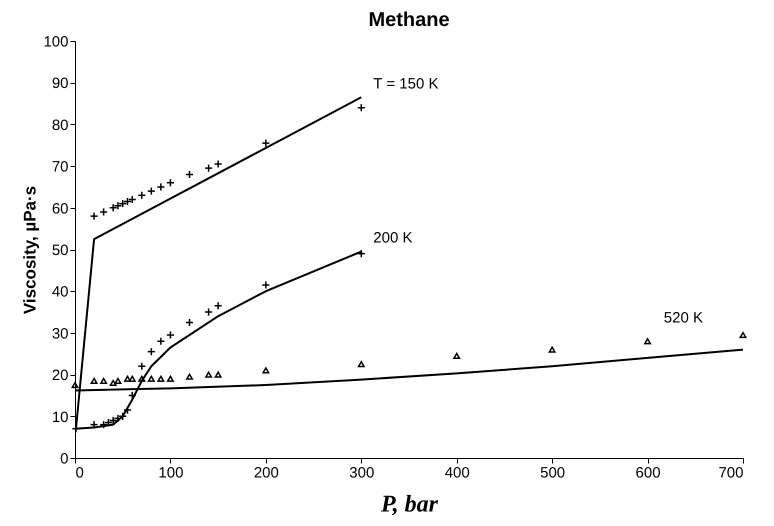 Image resolution: width=774 pixels, height=526 pixels. Describe the element at coordinates (683, 318) in the screenshot. I see `series-label: 520 K` at that location.